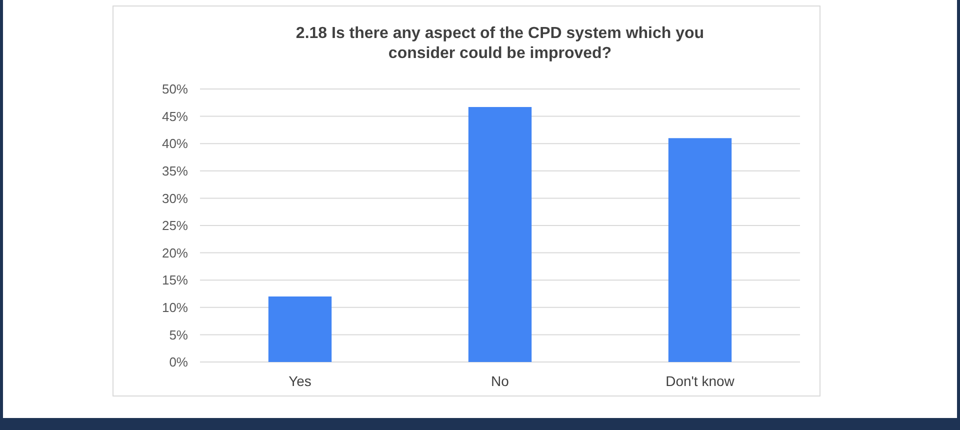 The image size is (960, 430). Describe the element at coordinates (175, 89) in the screenshot. I see `y-tick-label: 50%` at that location.